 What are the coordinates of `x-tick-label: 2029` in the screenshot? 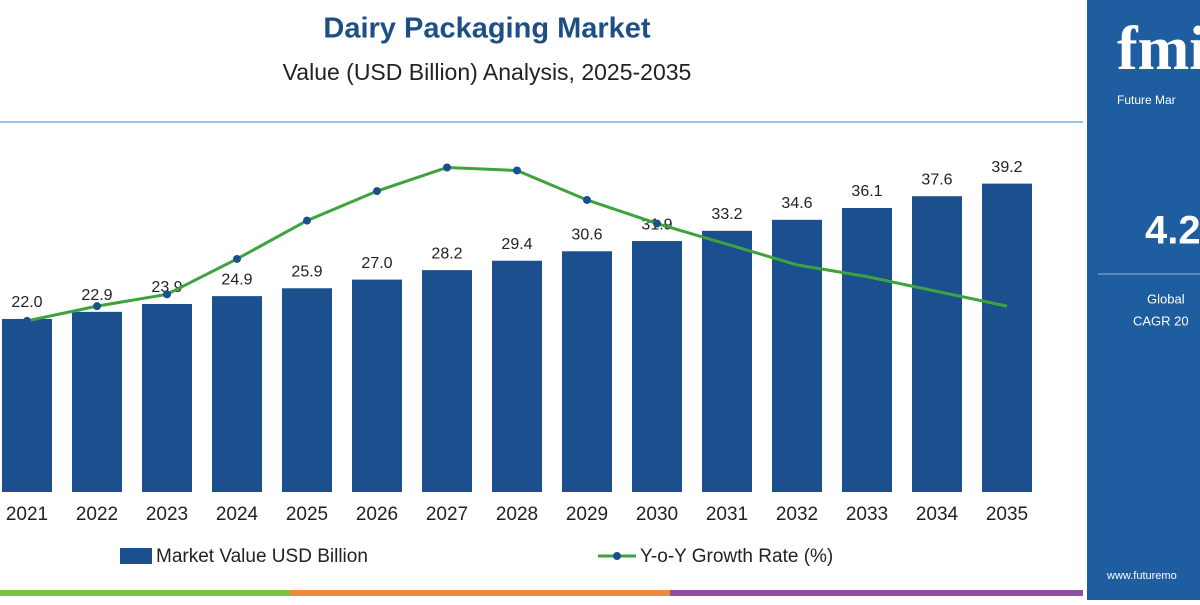 It's located at (587, 514).